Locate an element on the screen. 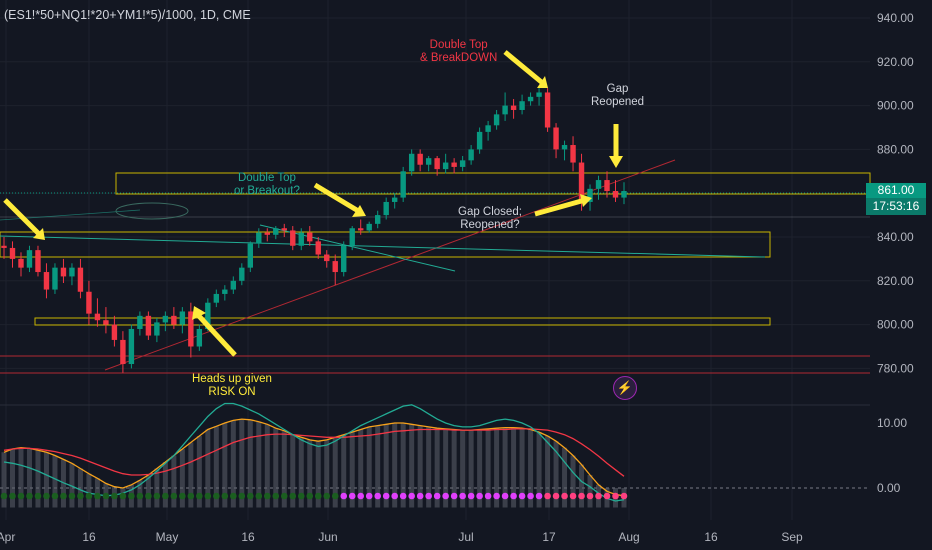 This screenshot has width=932, height=550. annotation-double-top-breakout: Double Top or Breakout? is located at coordinates (267, 185).